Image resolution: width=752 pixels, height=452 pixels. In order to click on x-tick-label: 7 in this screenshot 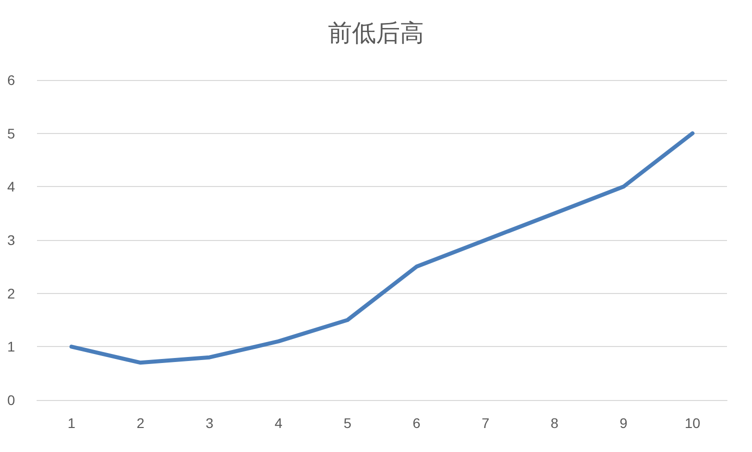, I will do `click(486, 423)`.